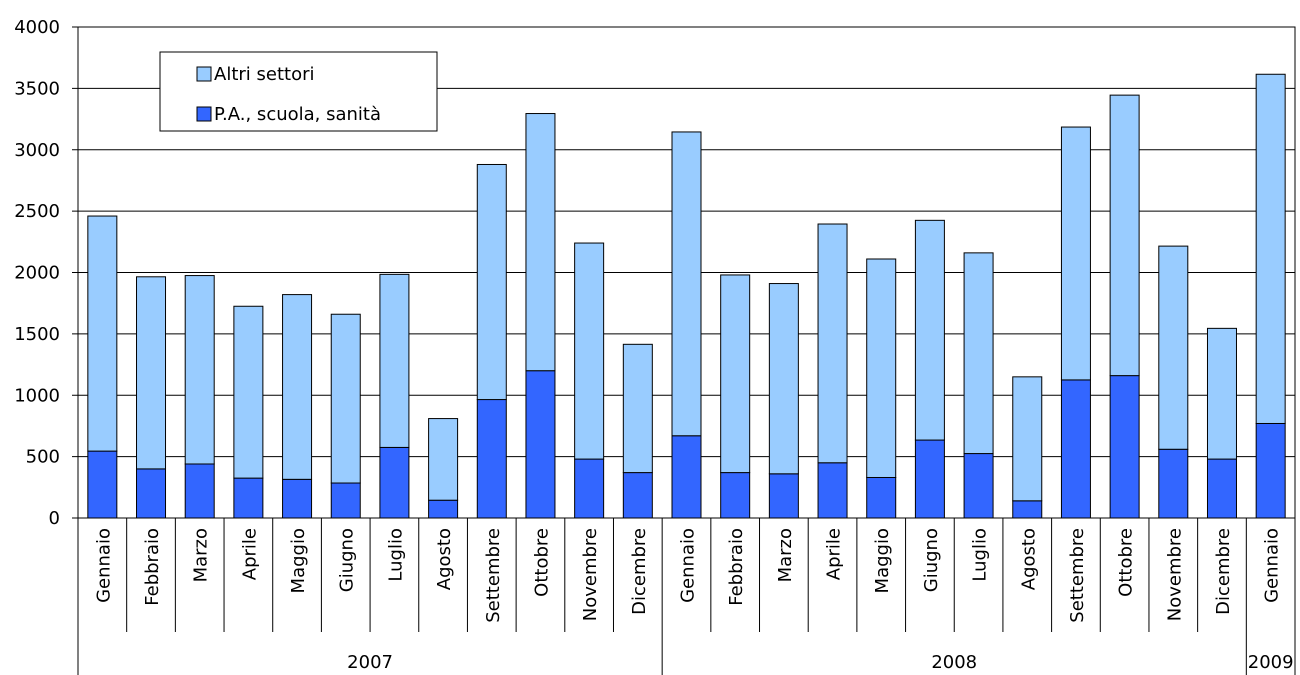 The height and width of the screenshot is (675, 1300). Describe the element at coordinates (264, 74) in the screenshot. I see `legend-label: Altri settori` at that location.